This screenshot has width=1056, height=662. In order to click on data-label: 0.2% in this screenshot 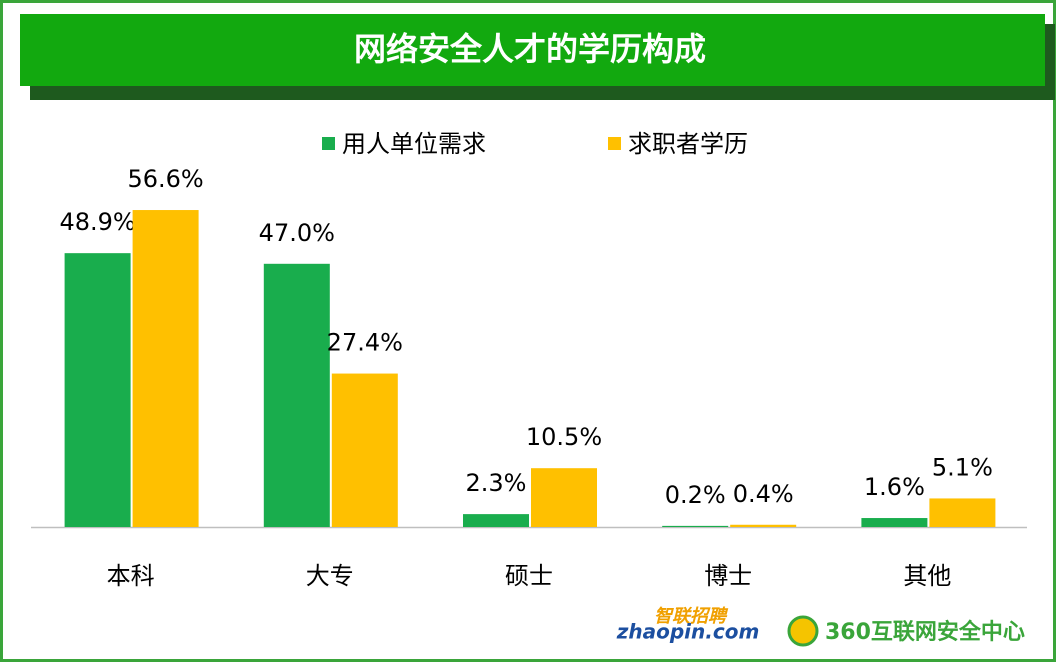, I will do `click(695, 495)`.